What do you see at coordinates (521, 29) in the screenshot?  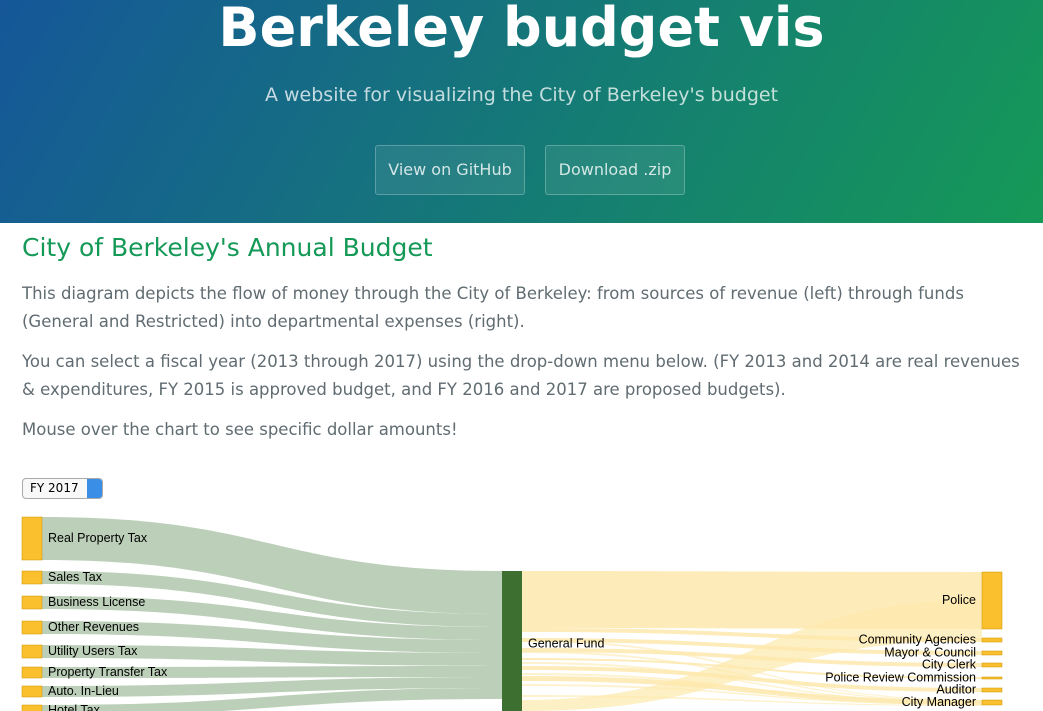 I see `site-title: Berkeley budget vis` at bounding box center [521, 29].